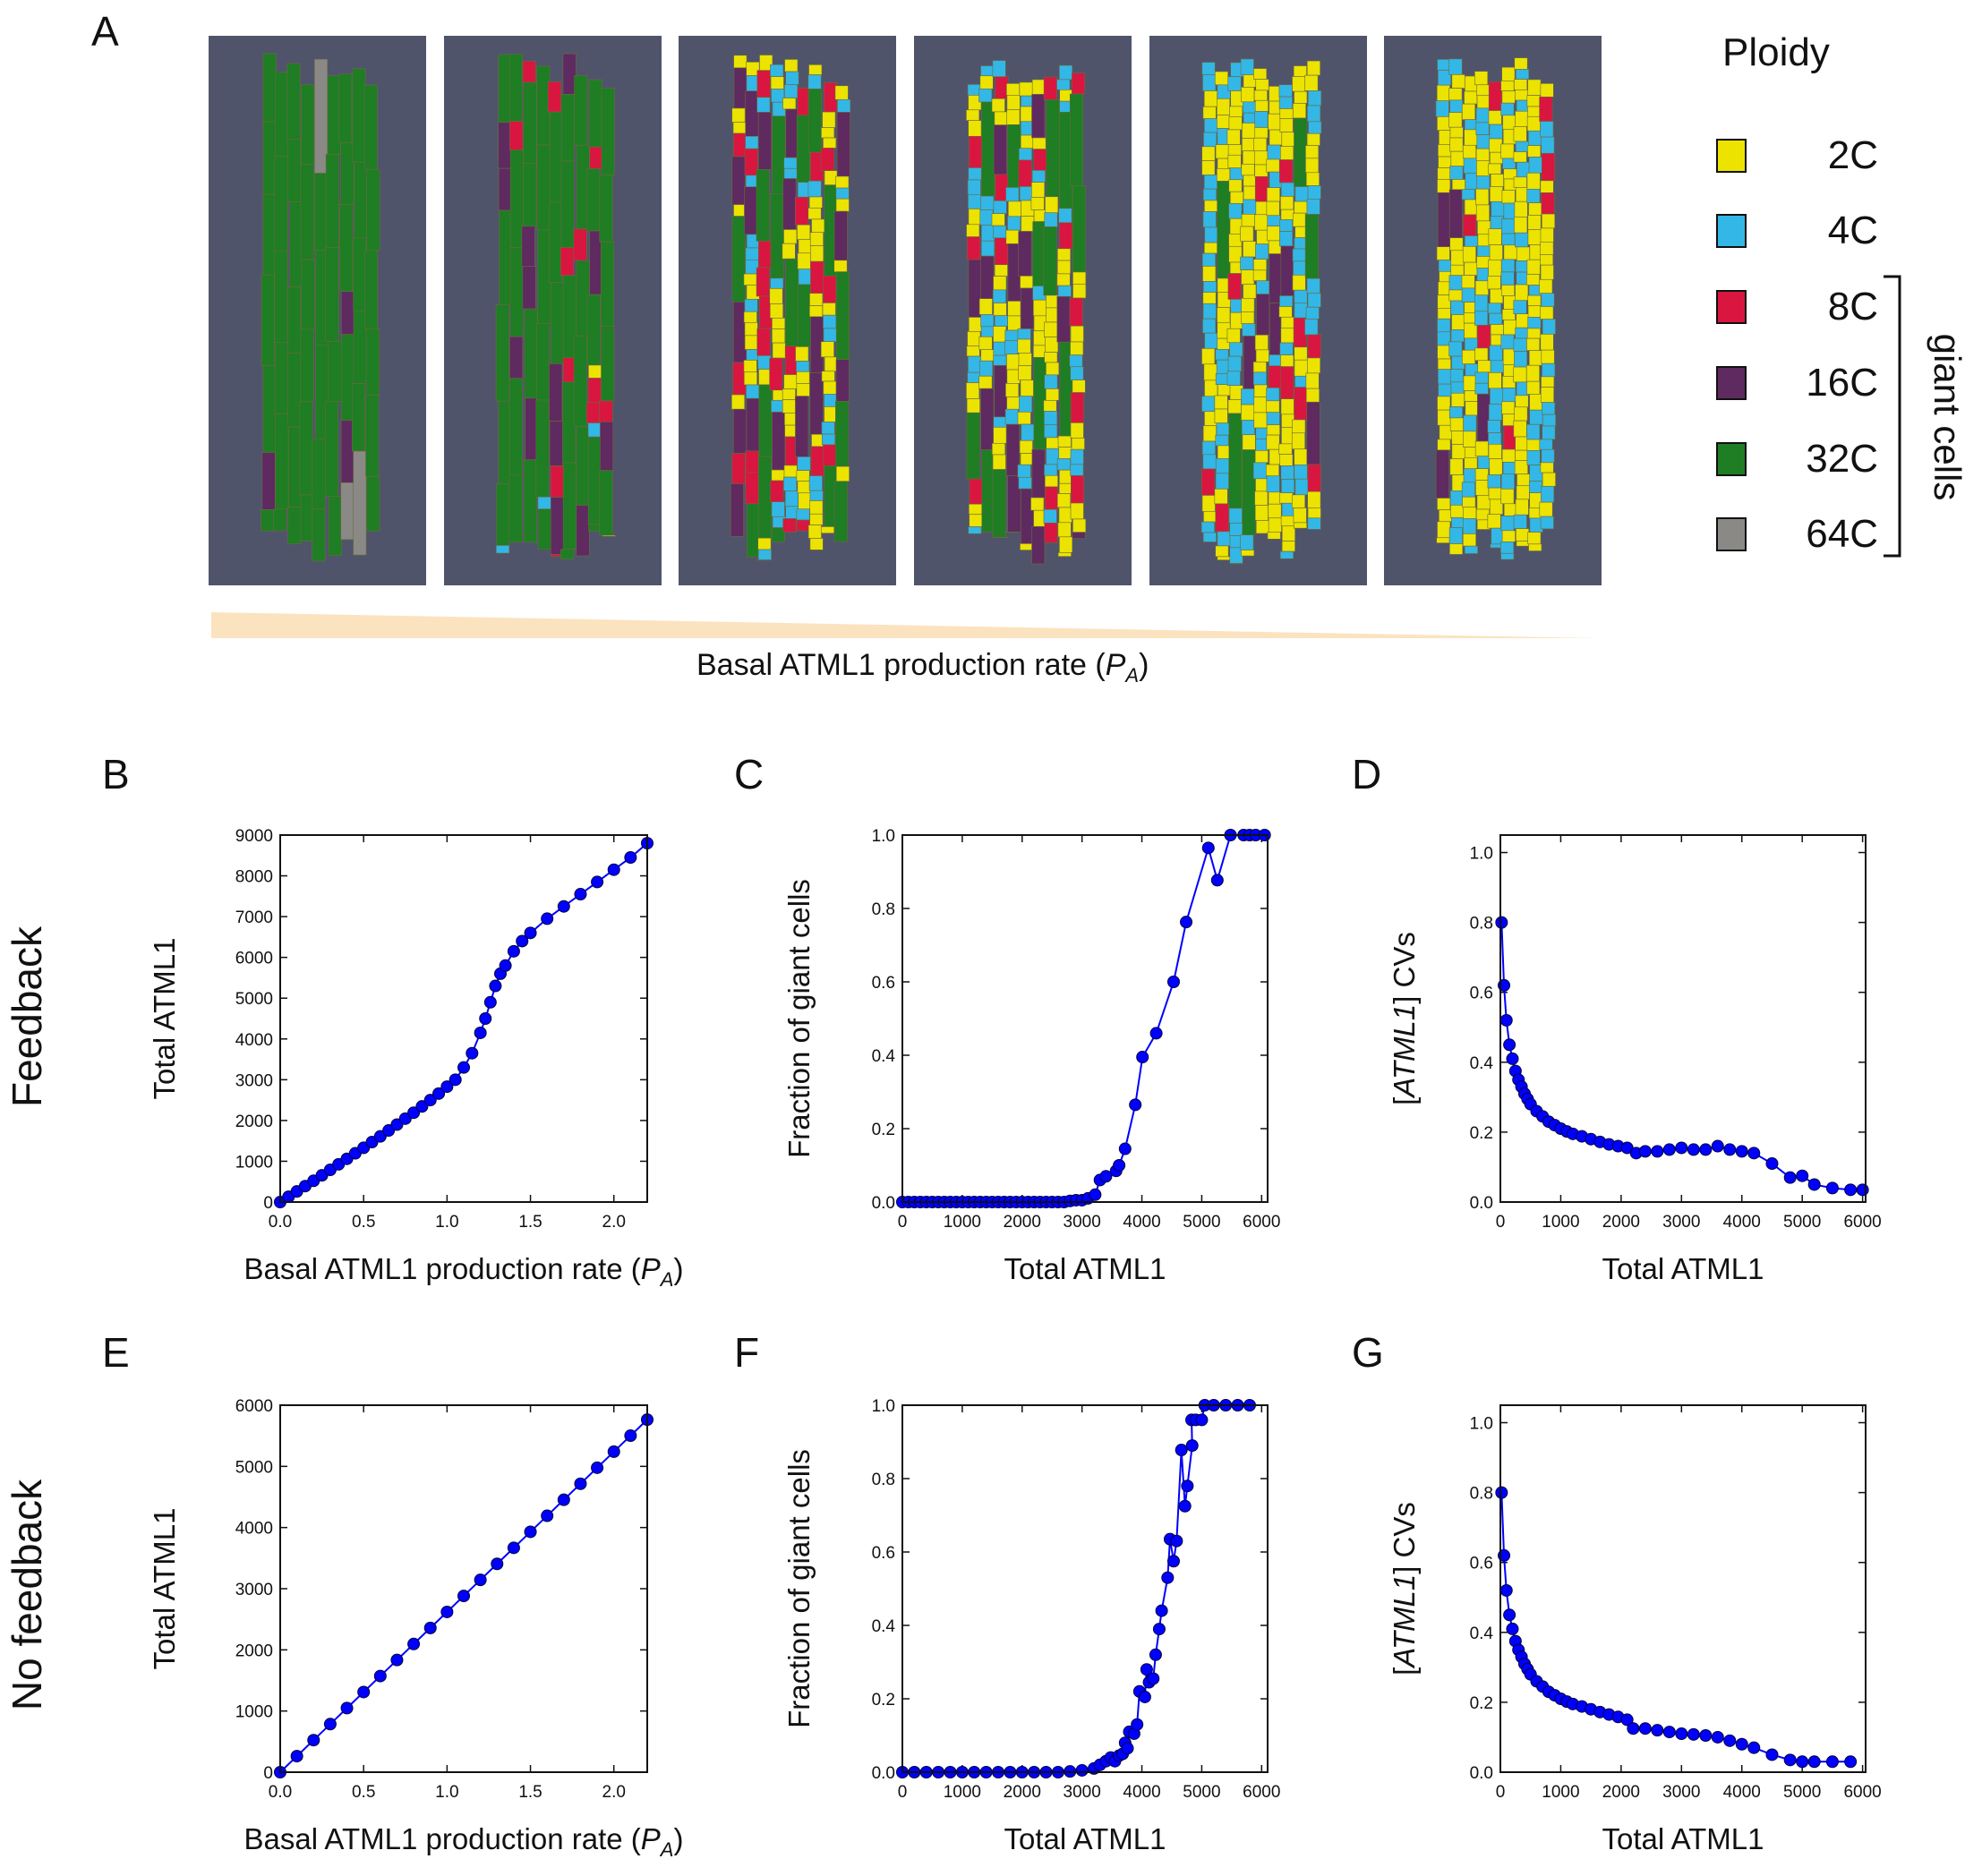  What do you see at coordinates (363, 1792) in the screenshot?
I see `x-tick-label: 0.5` at bounding box center [363, 1792].